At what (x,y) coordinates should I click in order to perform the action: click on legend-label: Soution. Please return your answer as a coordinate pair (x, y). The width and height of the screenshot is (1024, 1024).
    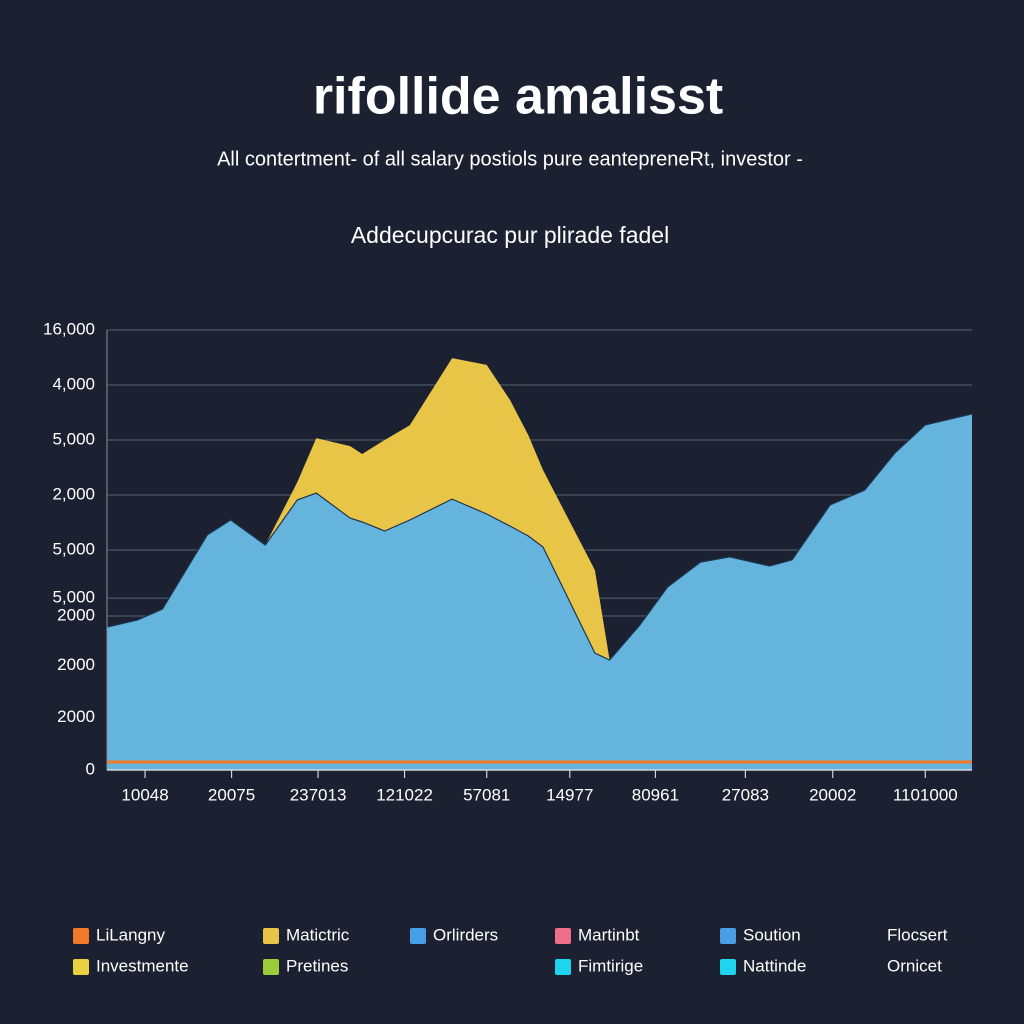
    Looking at the image, I should click on (772, 934).